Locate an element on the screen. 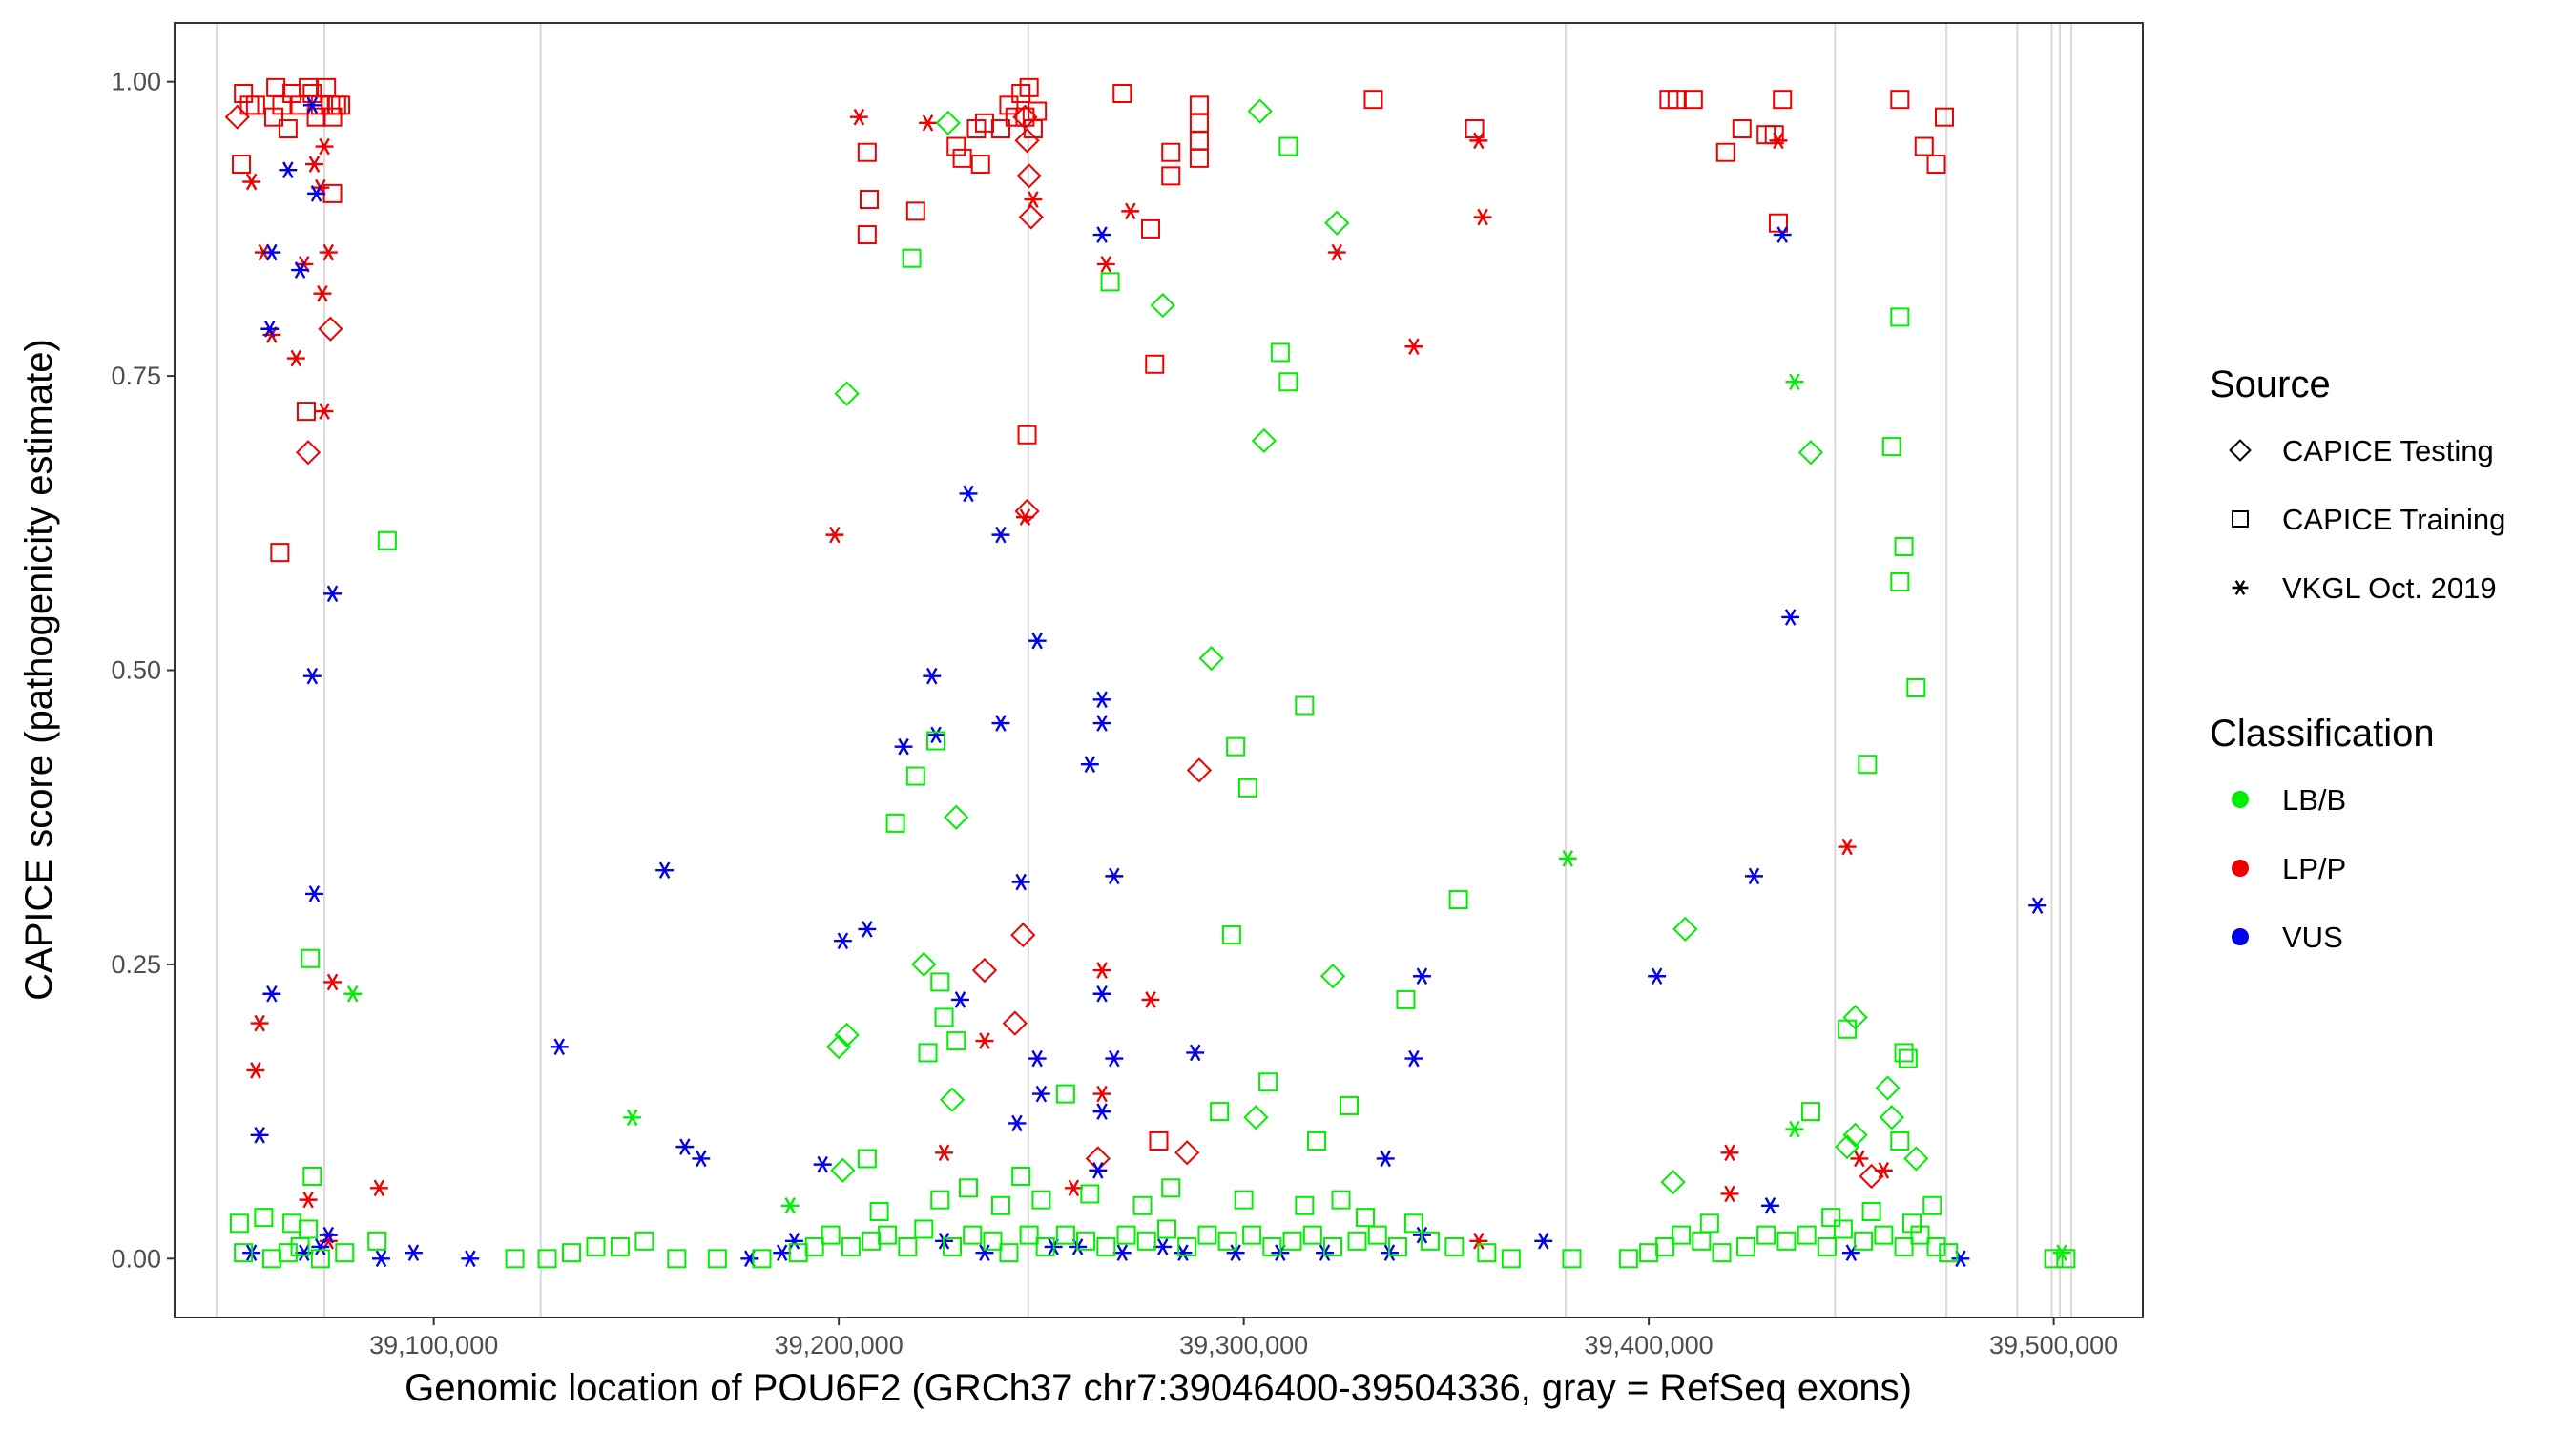 The width and height of the screenshot is (2576, 1431). legend-square-icon is located at coordinates (2240, 519).